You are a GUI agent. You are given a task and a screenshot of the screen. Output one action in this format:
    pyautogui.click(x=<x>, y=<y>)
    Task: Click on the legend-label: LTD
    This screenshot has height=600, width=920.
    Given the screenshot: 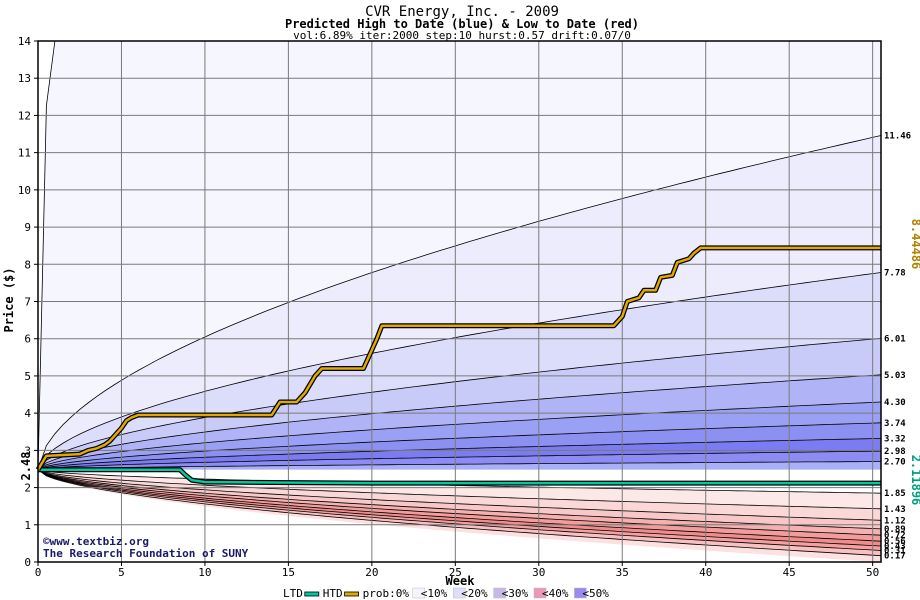 What is the action you would take?
    pyautogui.click(x=293, y=593)
    